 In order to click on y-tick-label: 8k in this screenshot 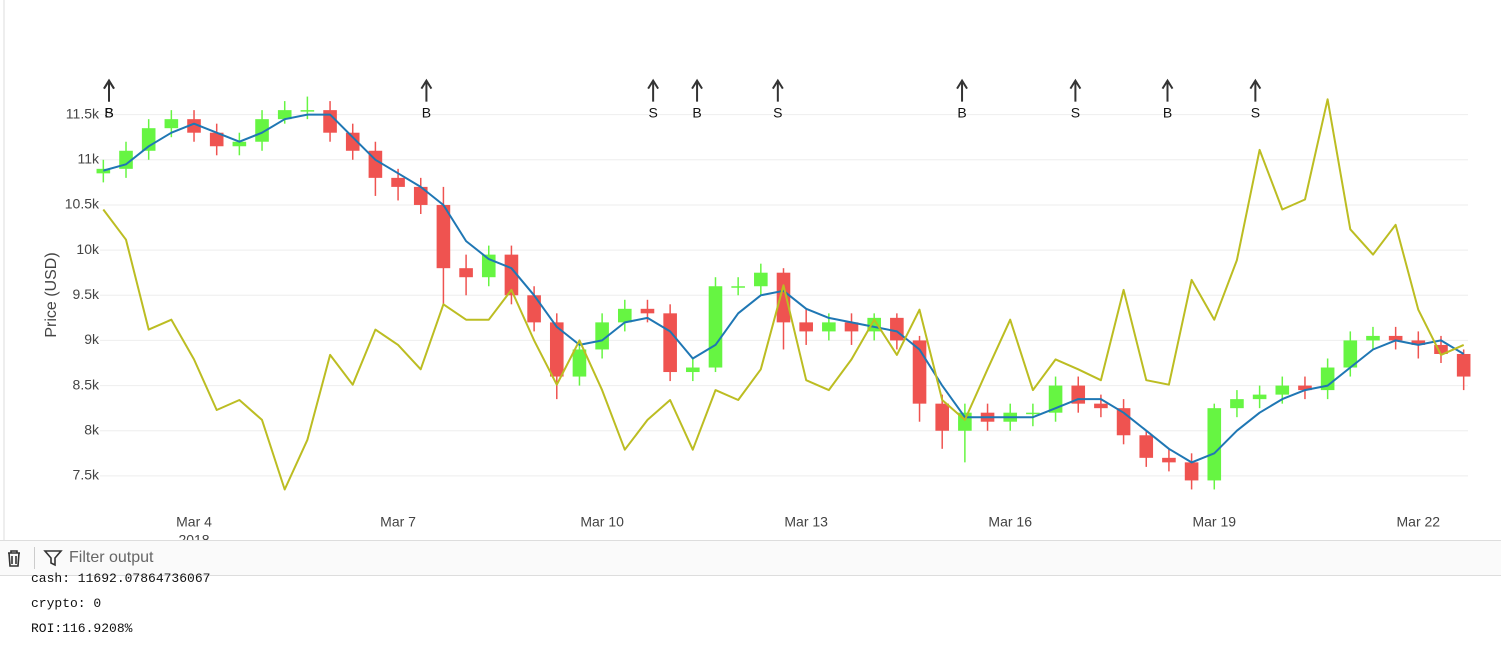, I will do `click(92, 429)`.